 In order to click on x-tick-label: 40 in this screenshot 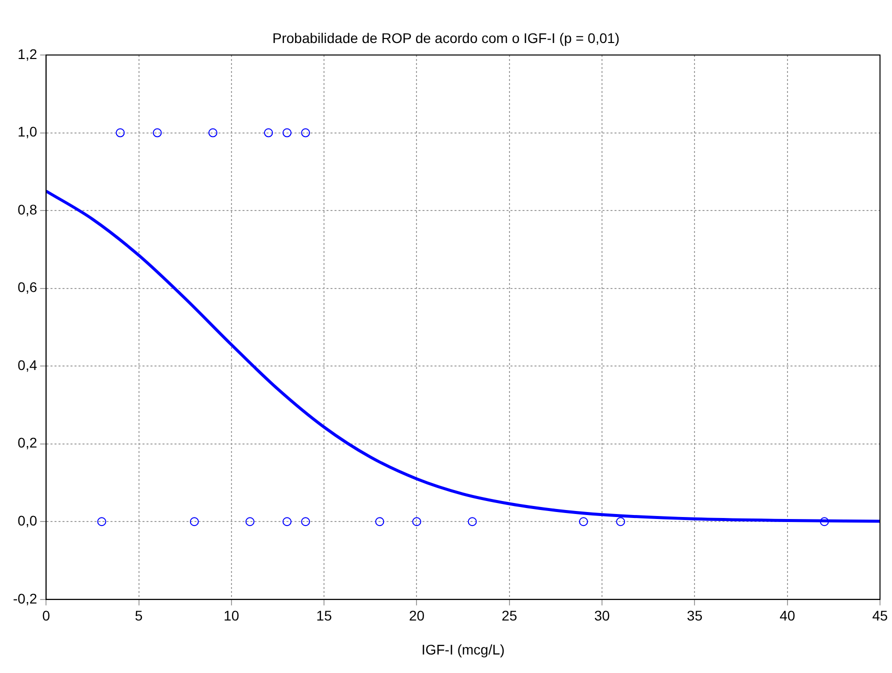, I will do `click(788, 616)`.